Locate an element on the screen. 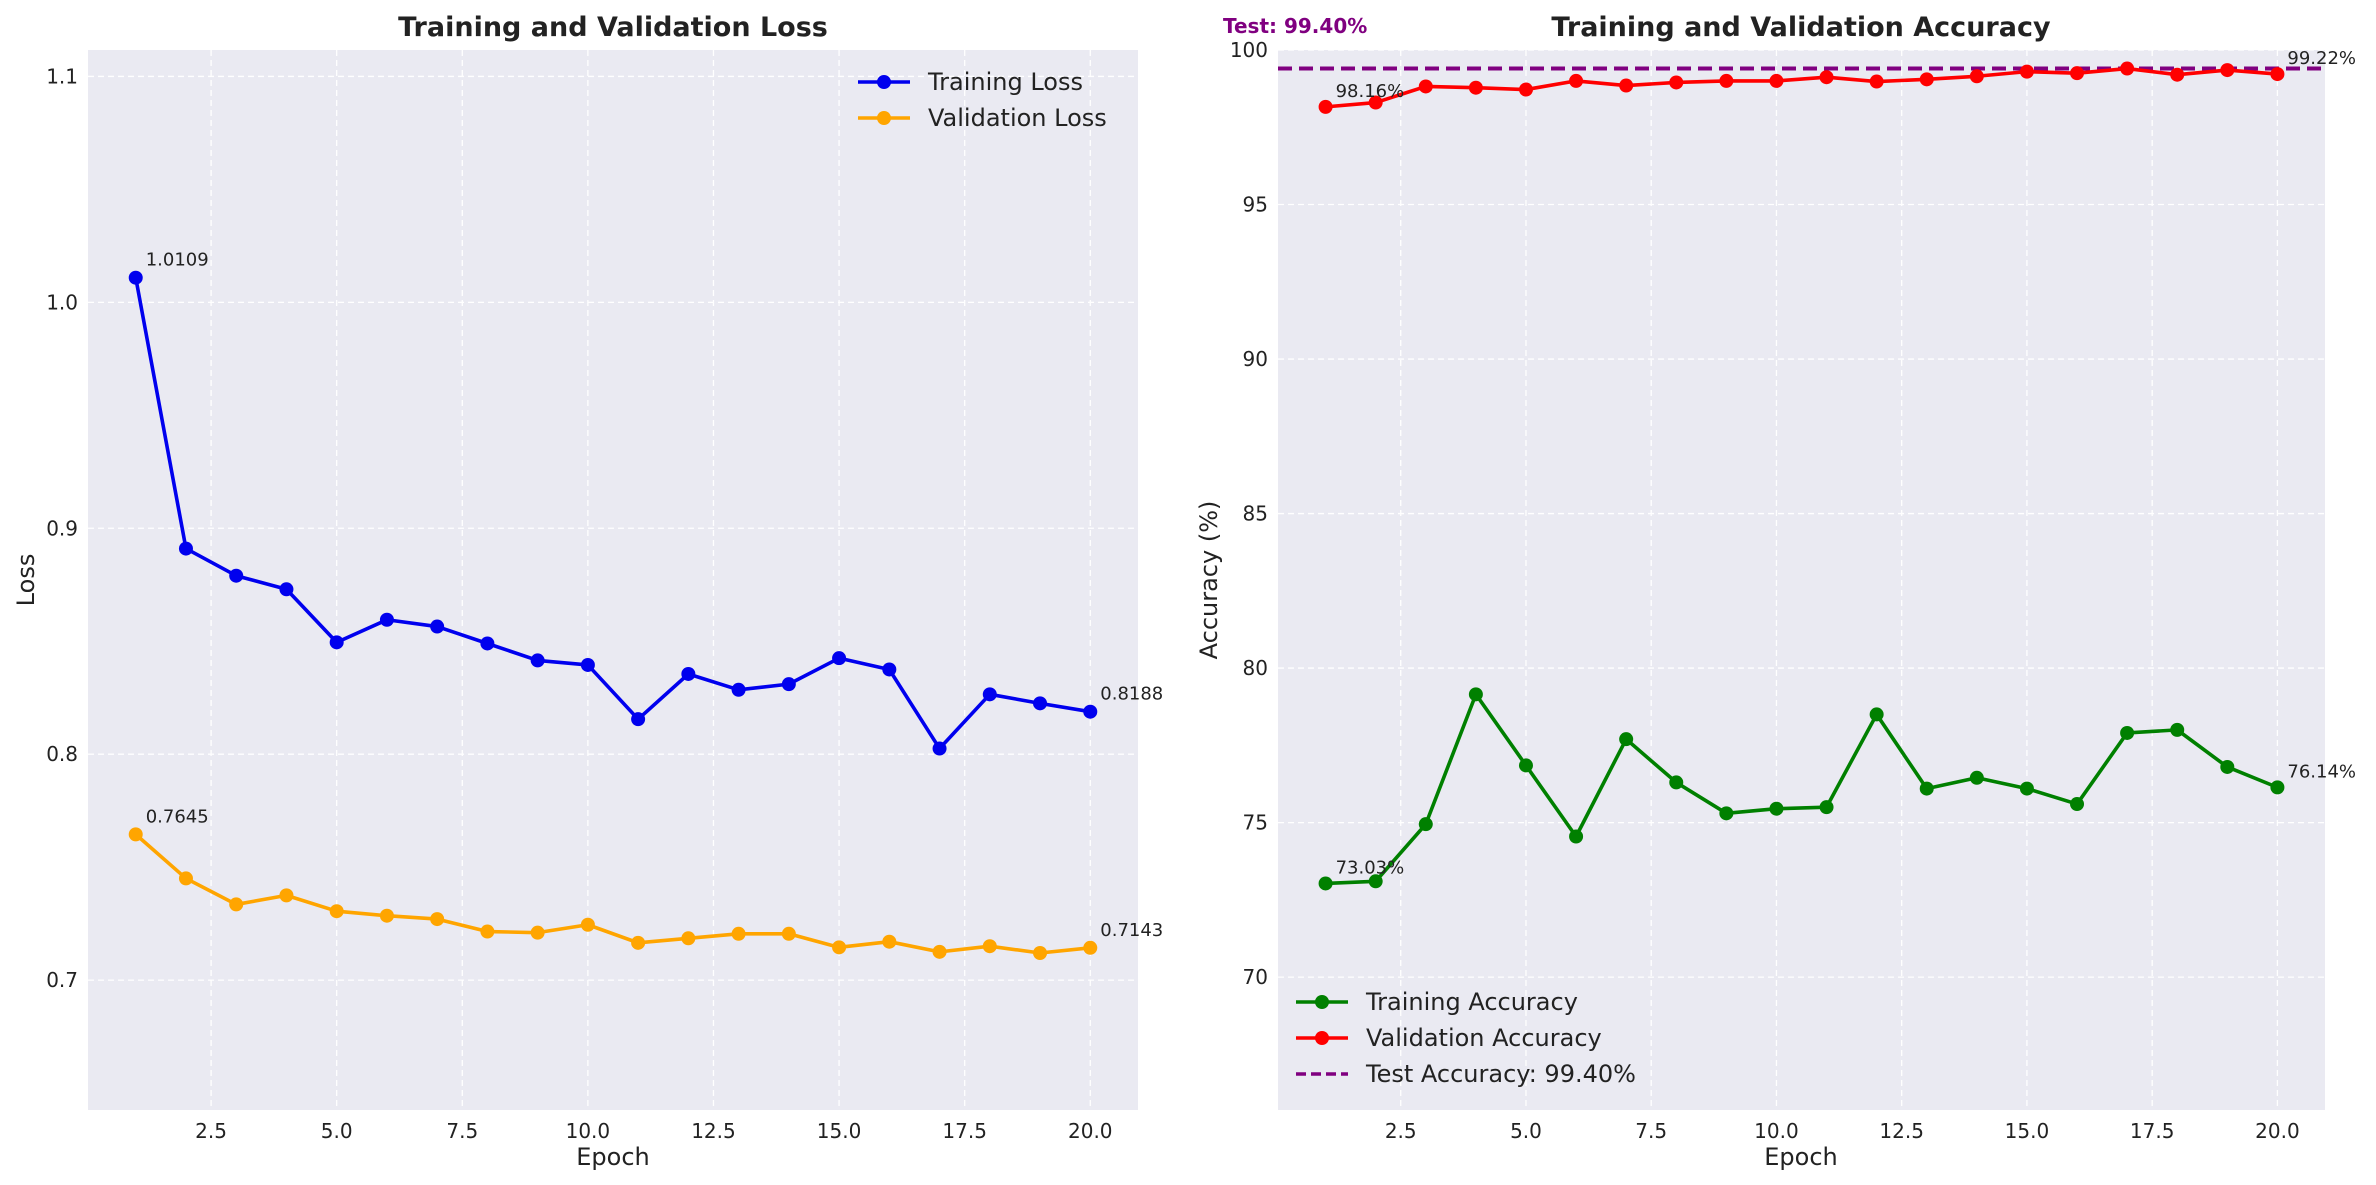 The height and width of the screenshot is (1185, 2376). accuracy-x-axis-label: Epoch is located at coordinates (1801, 1157).